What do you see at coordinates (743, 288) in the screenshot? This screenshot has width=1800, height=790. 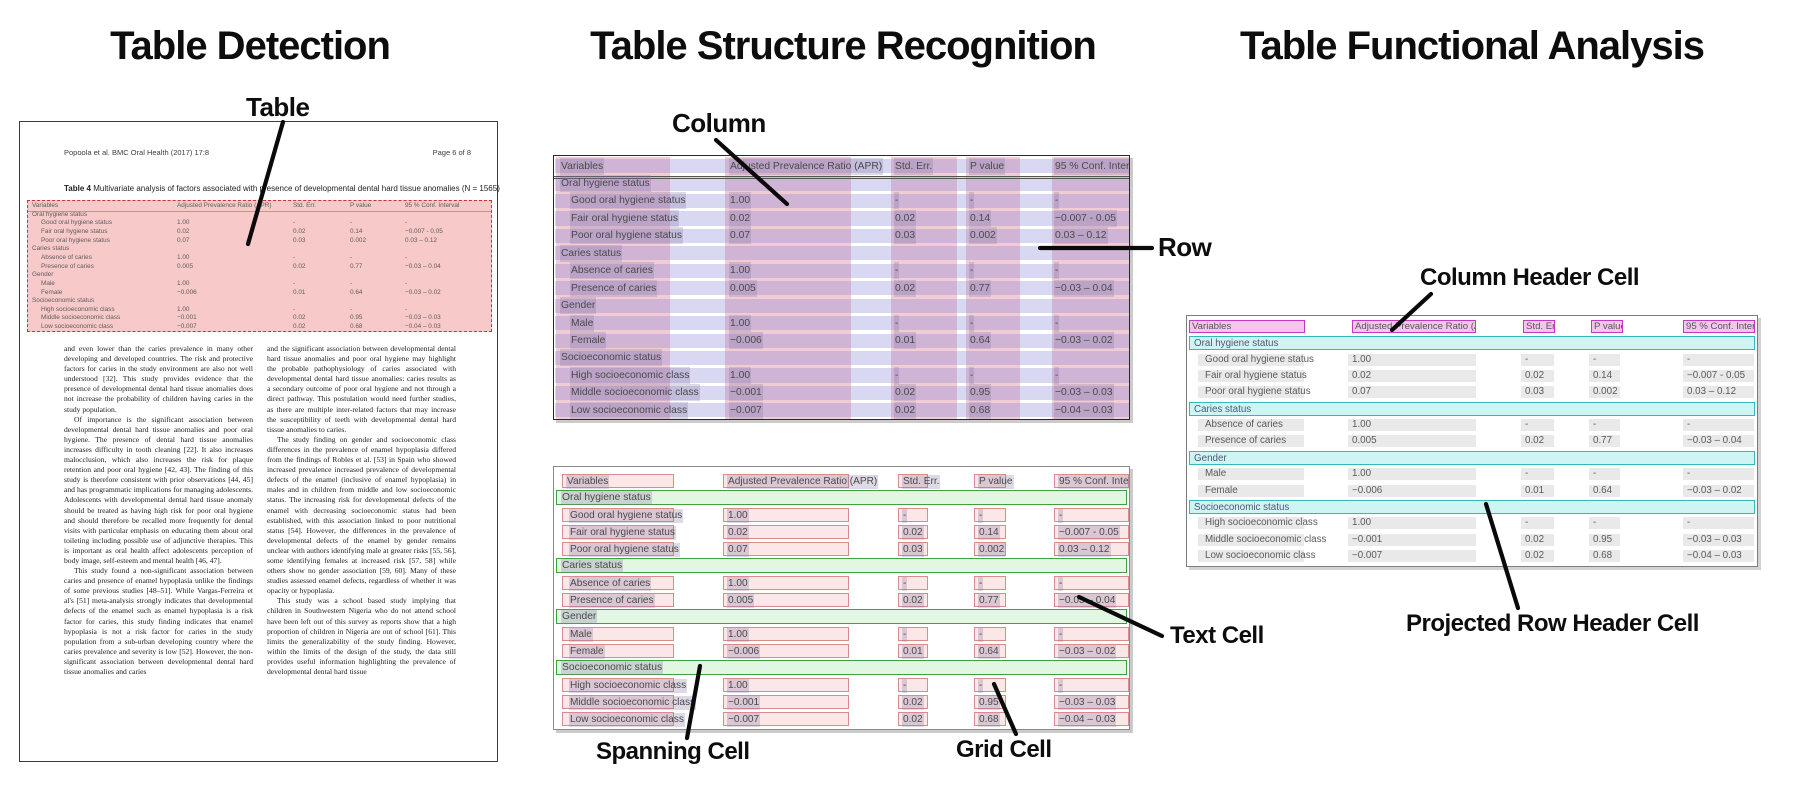 I see `text-span: 0.005` at bounding box center [743, 288].